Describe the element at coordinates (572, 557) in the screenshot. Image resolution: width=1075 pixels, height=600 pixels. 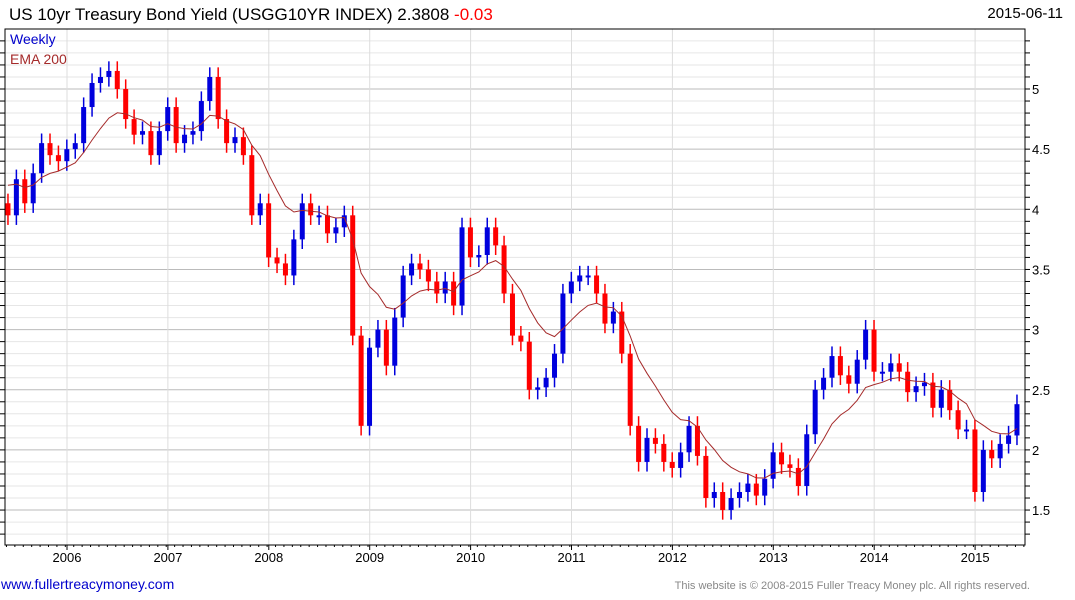
I see `x-tick-label: 2011` at that location.